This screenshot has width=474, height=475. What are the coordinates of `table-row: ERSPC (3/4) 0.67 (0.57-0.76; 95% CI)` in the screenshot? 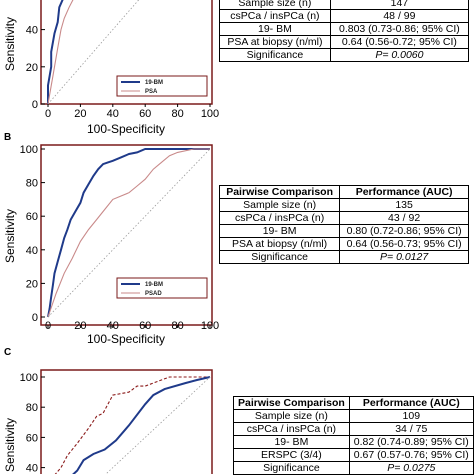 It's located at (353, 455).